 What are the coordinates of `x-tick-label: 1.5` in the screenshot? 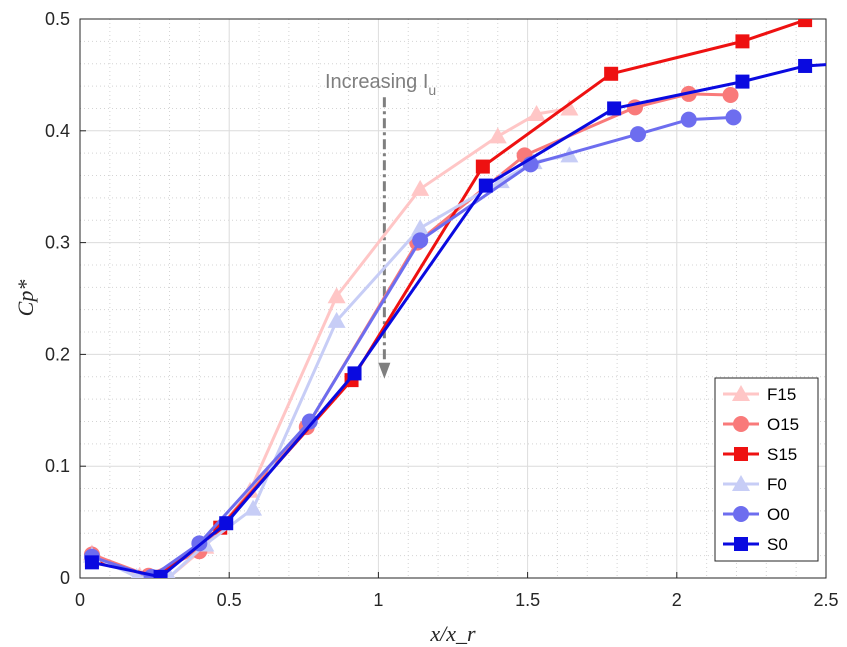 It's located at (527, 600).